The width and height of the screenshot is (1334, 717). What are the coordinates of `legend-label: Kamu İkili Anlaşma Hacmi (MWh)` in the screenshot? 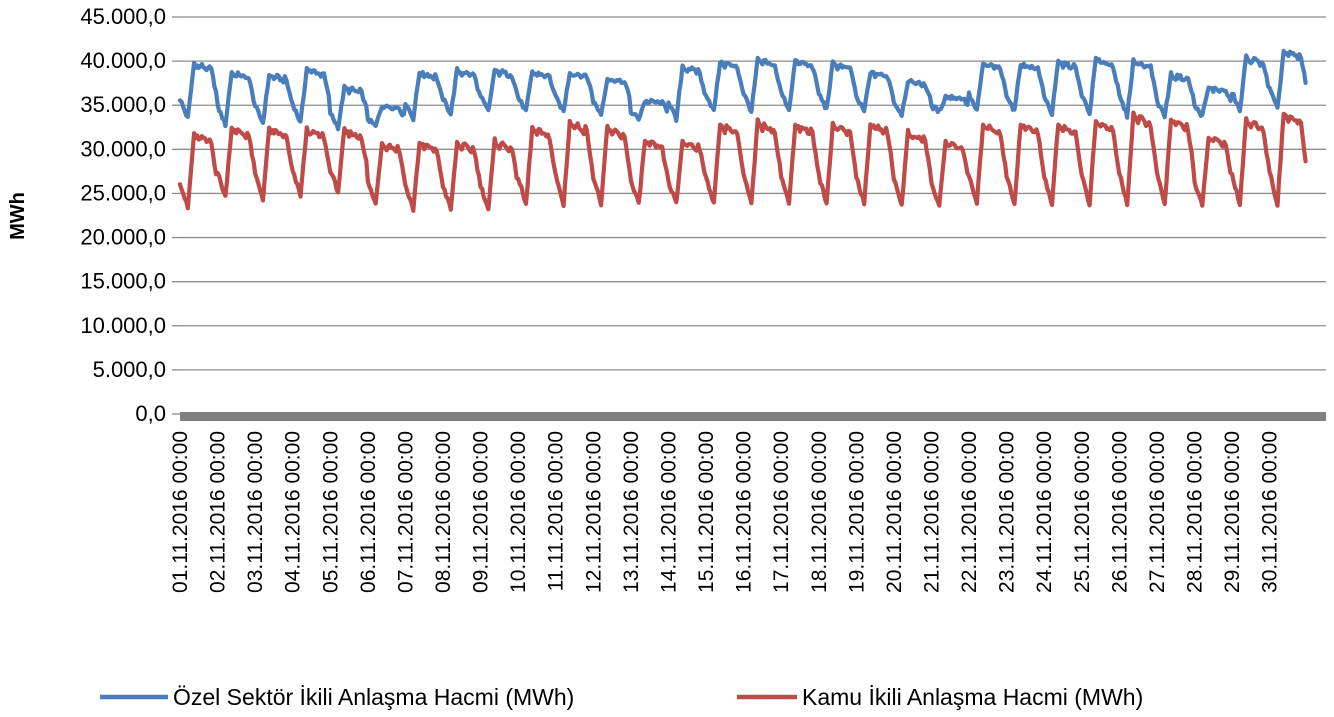 It's located at (972, 697).